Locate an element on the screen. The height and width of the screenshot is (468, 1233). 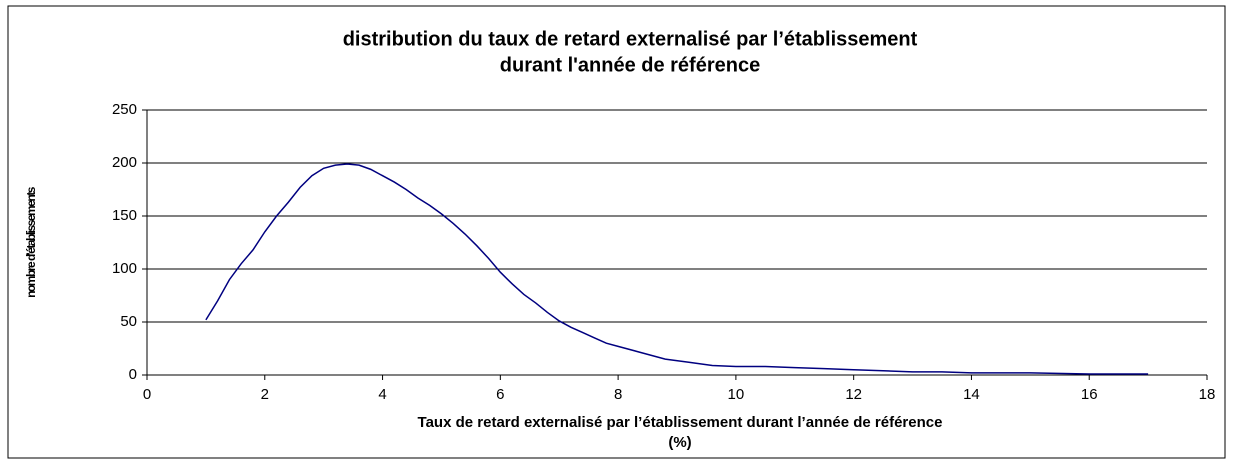
x-tick-label: 14 is located at coordinates (971, 394).